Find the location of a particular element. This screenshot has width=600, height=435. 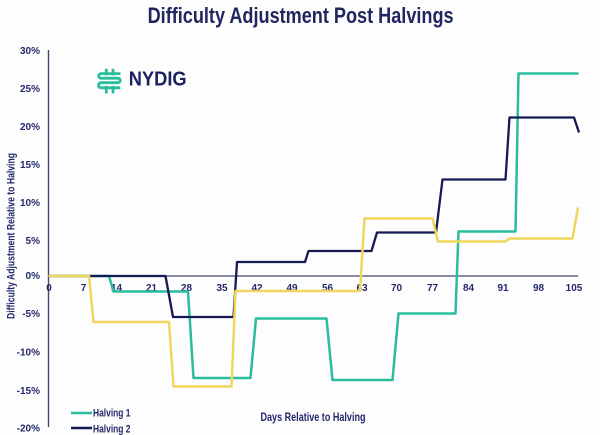

svg-text: -15% is located at coordinates (28, 391).